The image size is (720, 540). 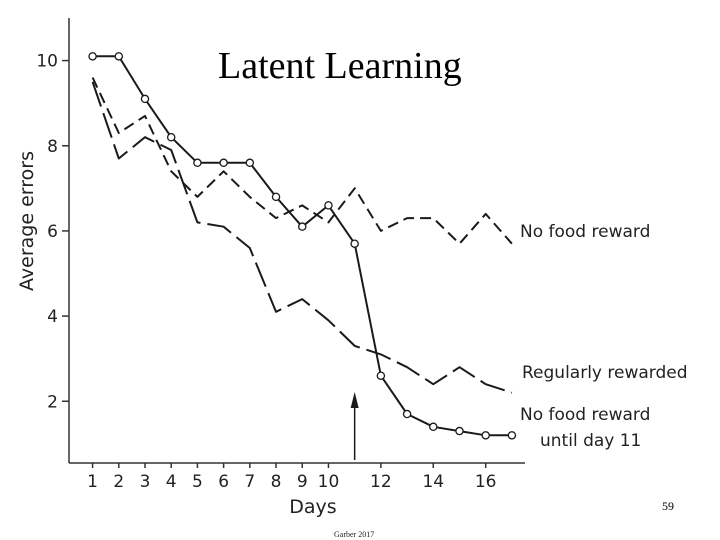 I want to click on x-ticks: 1 2 3 4 5 6 7 8 9 10 12 14 16, so click(x=292, y=477).